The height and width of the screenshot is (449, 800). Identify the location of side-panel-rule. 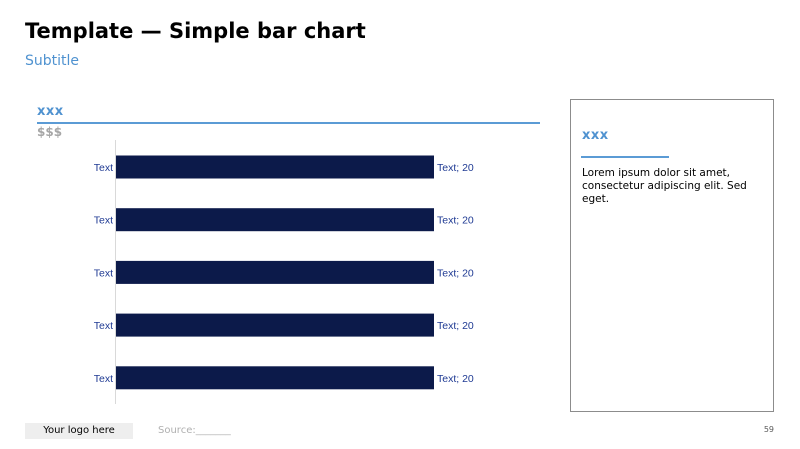
(625, 157).